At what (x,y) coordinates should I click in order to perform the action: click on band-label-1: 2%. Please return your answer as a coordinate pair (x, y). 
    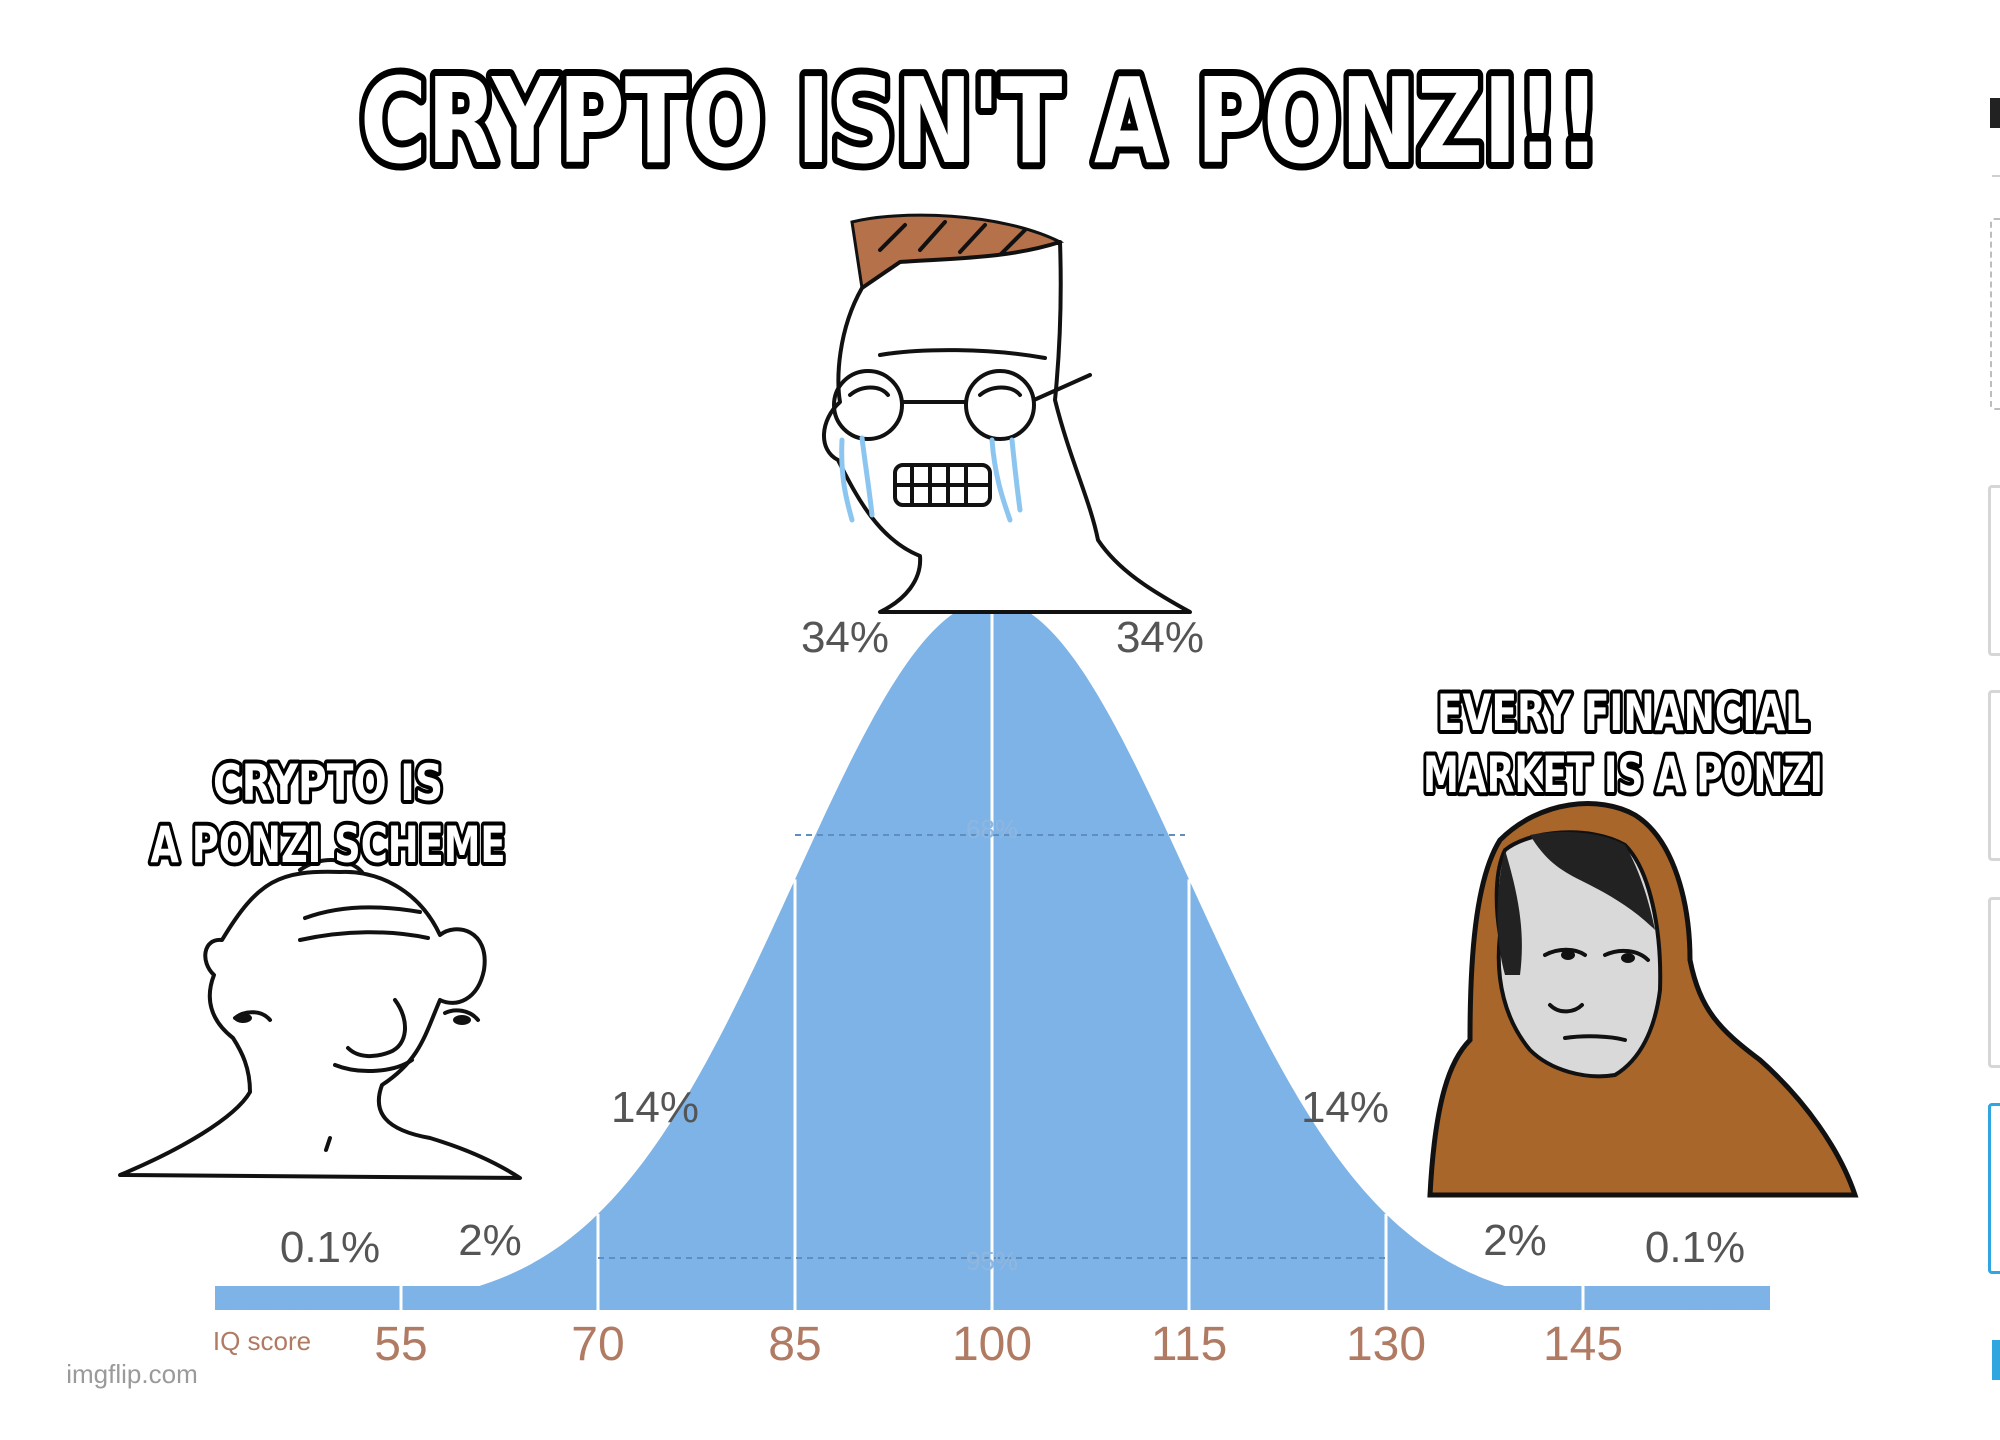
    Looking at the image, I should click on (490, 1240).